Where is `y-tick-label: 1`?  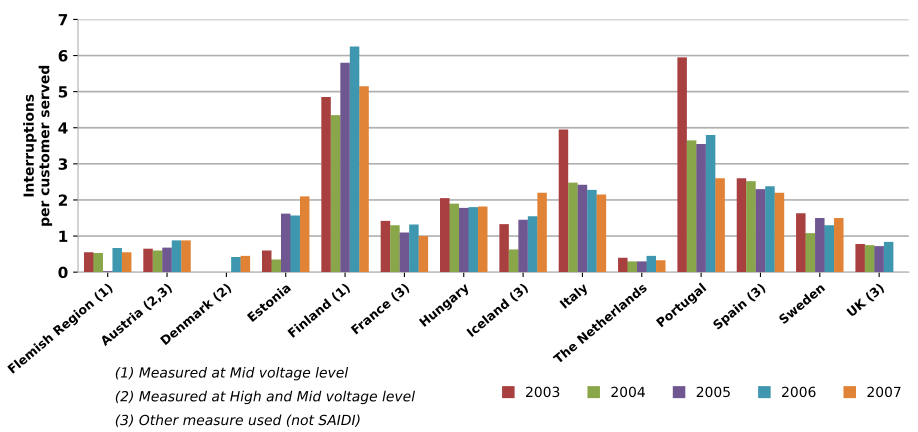 y-tick-label: 1 is located at coordinates (63, 236).